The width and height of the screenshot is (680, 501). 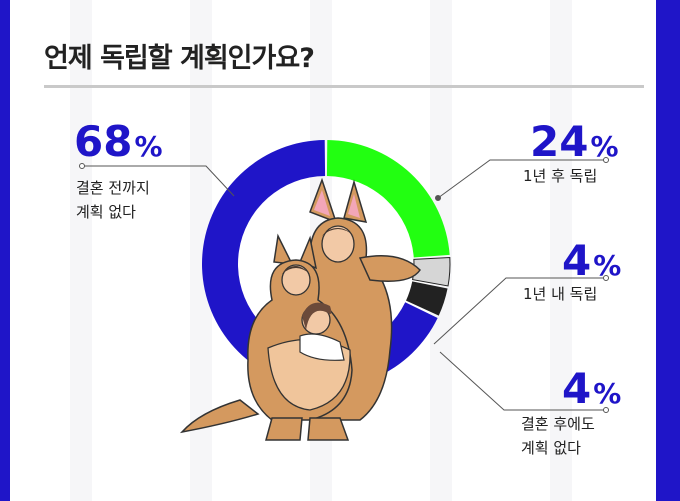 I want to click on category-label-line: 결혼 후에도, so click(x=558, y=424).